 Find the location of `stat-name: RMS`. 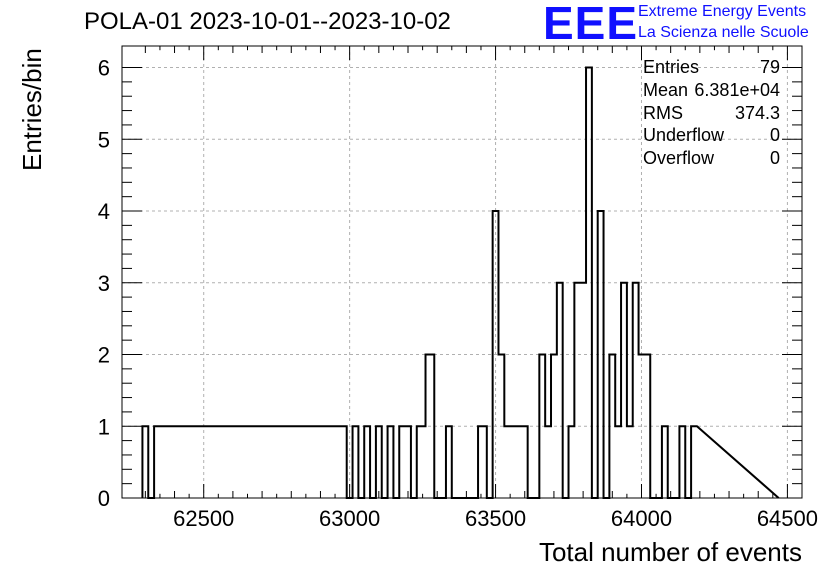

stat-name: RMS is located at coordinates (663, 112).